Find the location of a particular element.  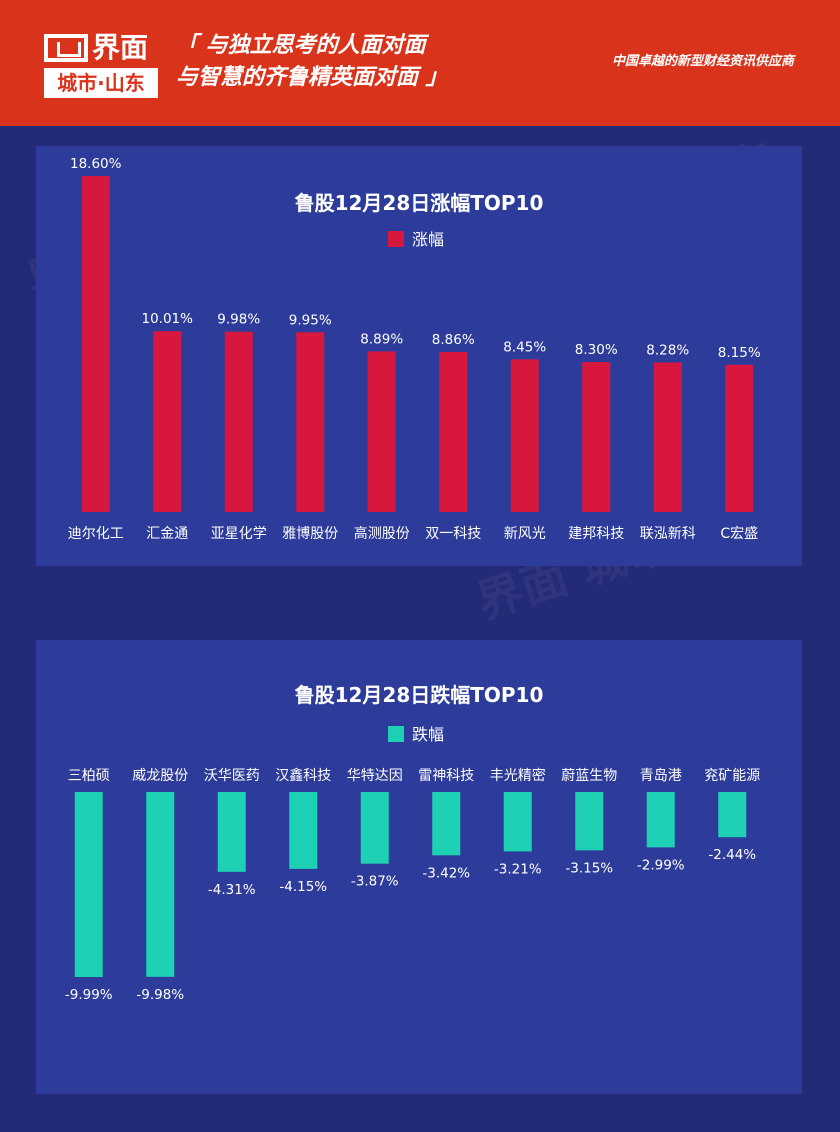

slogan: 「 与独立思考的人面对面 与智慧的齐鲁精英面对面 」 is located at coordinates (336, 62).